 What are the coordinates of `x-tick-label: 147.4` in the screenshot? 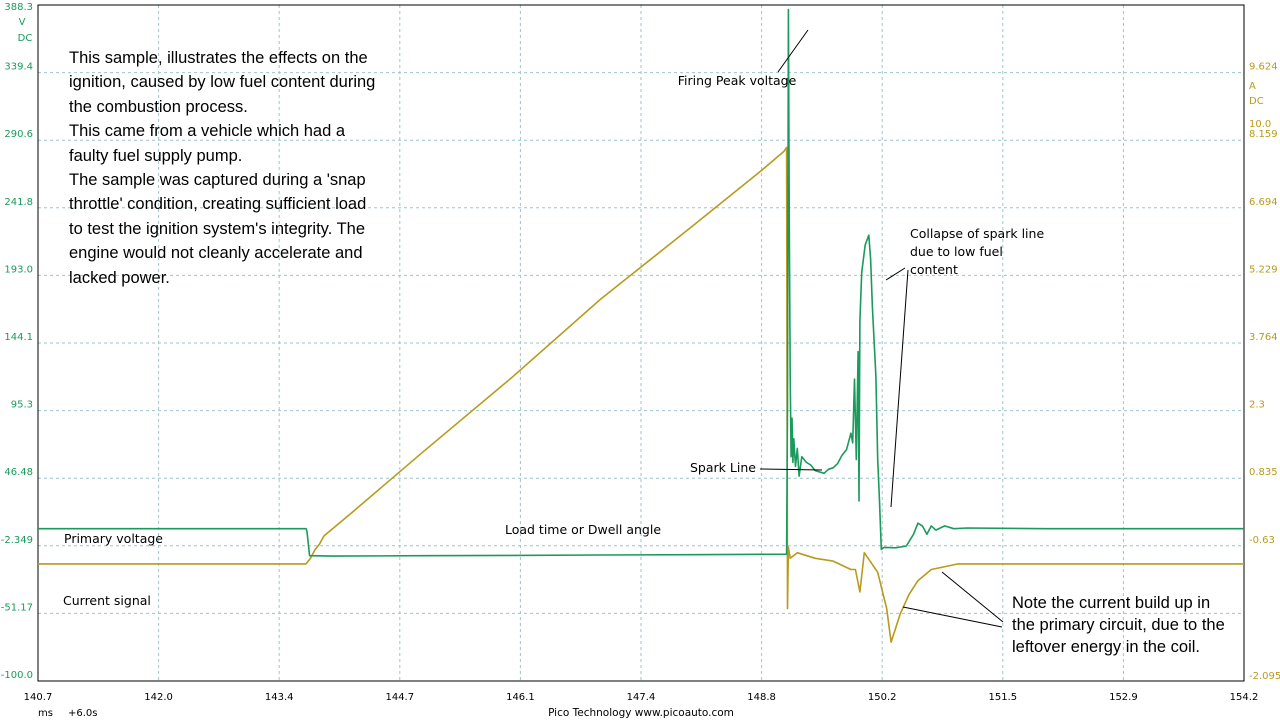 It's located at (641, 697).